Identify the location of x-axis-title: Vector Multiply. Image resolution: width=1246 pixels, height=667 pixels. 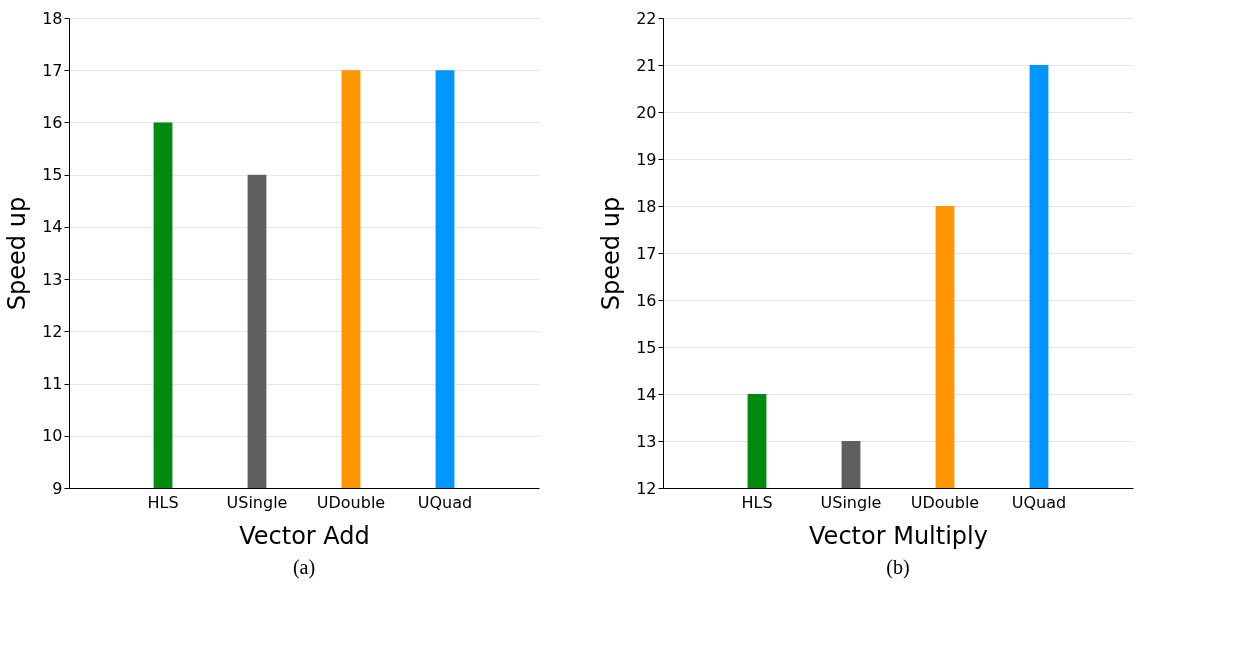
(898, 535).